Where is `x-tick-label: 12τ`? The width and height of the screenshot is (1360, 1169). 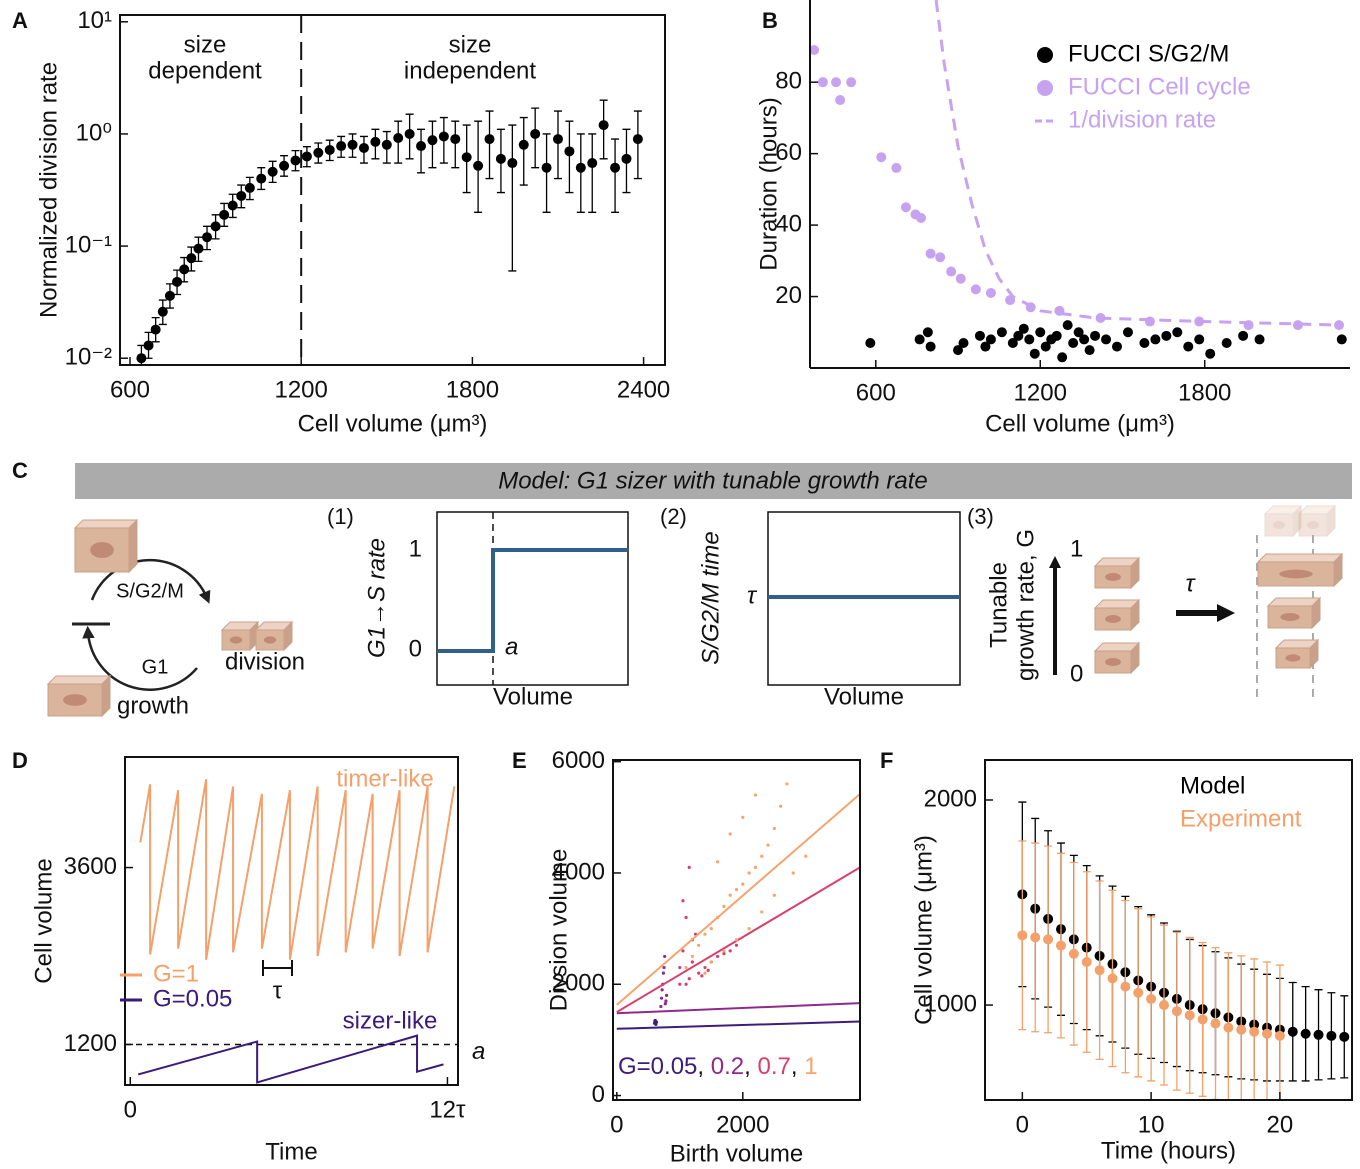 x-tick-label: 12τ is located at coordinates (447, 1109).